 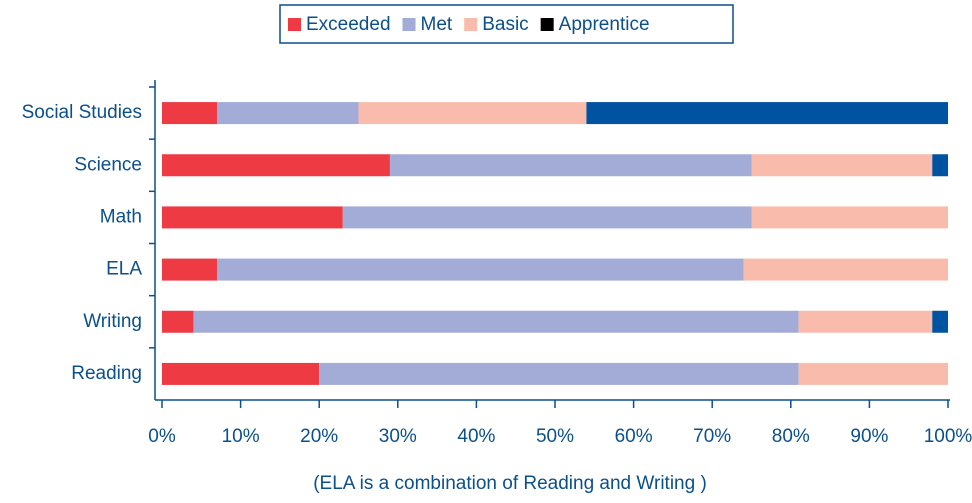 I want to click on y-tick-label: Math, so click(x=121, y=216).